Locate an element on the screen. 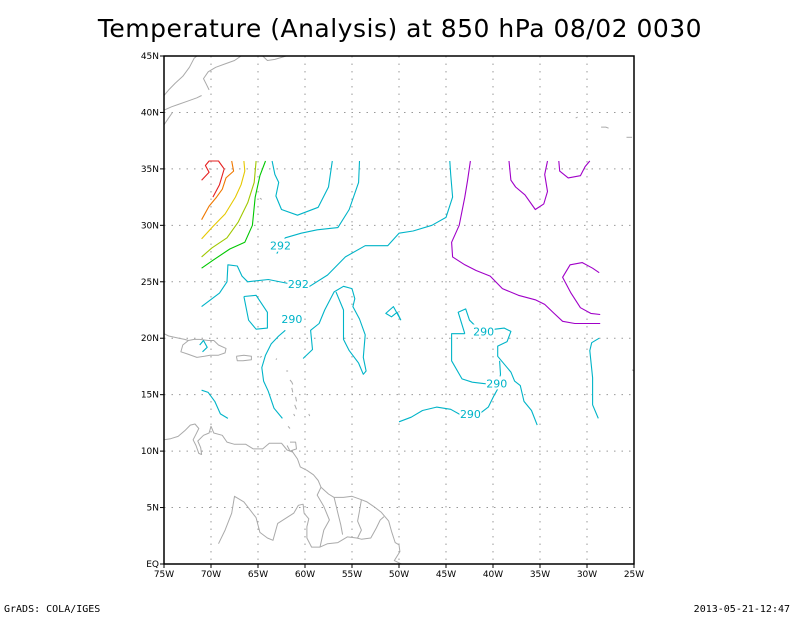 This screenshot has width=800, height=618. lat-tick-label: EQ is located at coordinates (152, 565).